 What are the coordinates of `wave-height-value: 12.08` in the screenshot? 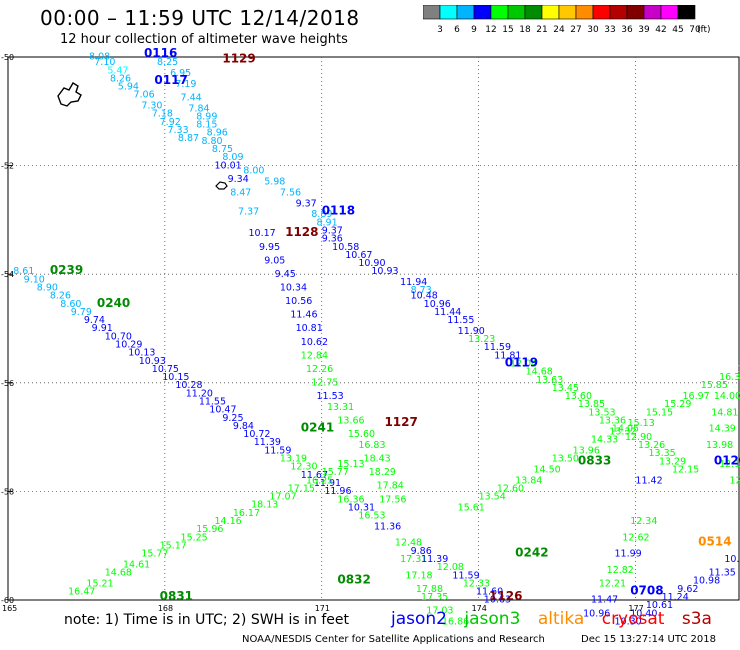 It's located at (450, 567).